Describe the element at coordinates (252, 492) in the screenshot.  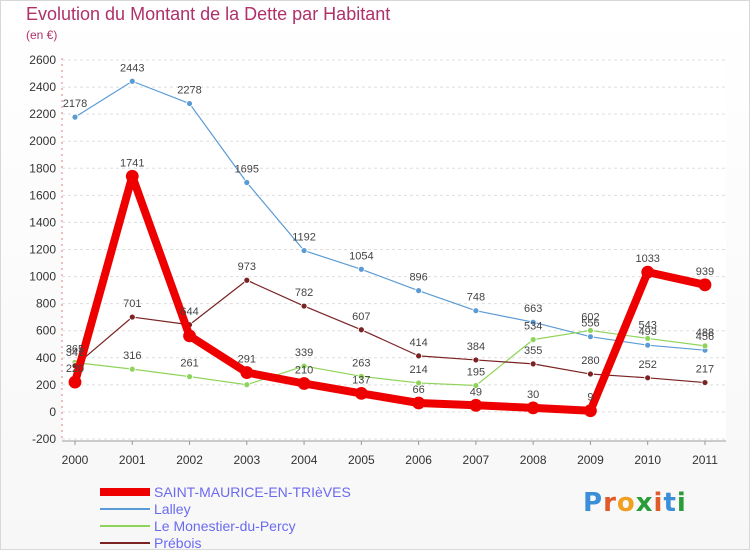
I see `legend-label: SAINT-MAURICE-EN-TRIèVES` at that location.